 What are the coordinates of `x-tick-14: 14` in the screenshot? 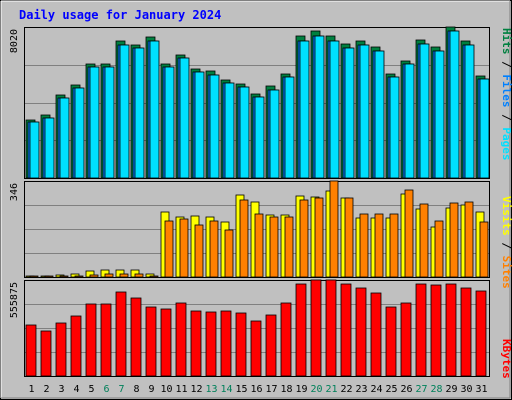 It's located at (226, 389).